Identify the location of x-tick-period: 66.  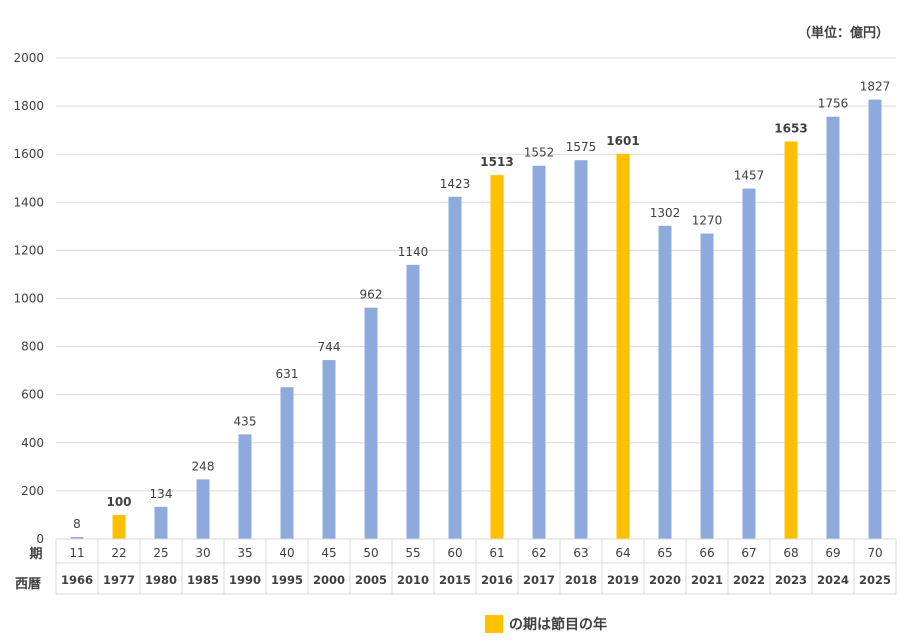
(706, 553).